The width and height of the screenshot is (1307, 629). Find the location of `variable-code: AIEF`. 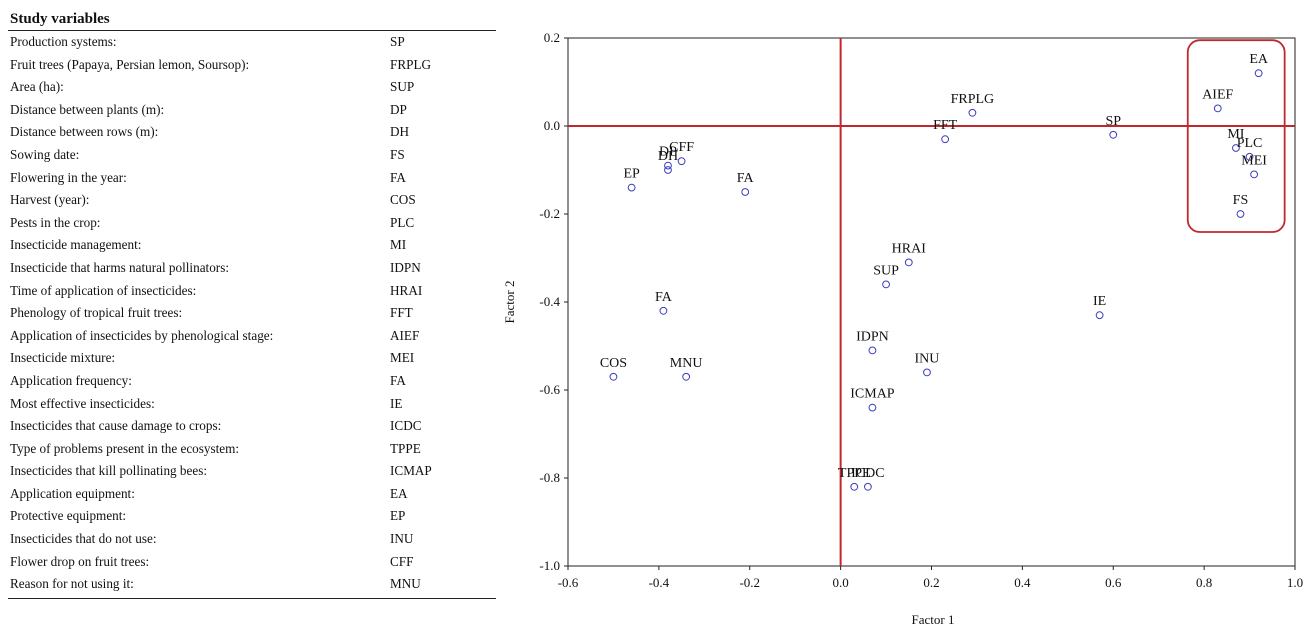

variable-code: AIEF is located at coordinates (405, 335).